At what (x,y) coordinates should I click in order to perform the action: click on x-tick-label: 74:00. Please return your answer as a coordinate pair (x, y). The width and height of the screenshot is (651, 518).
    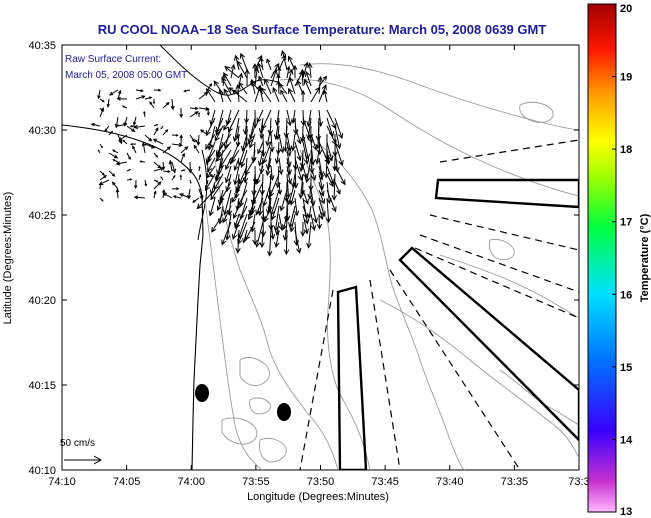
    Looking at the image, I should click on (191, 482).